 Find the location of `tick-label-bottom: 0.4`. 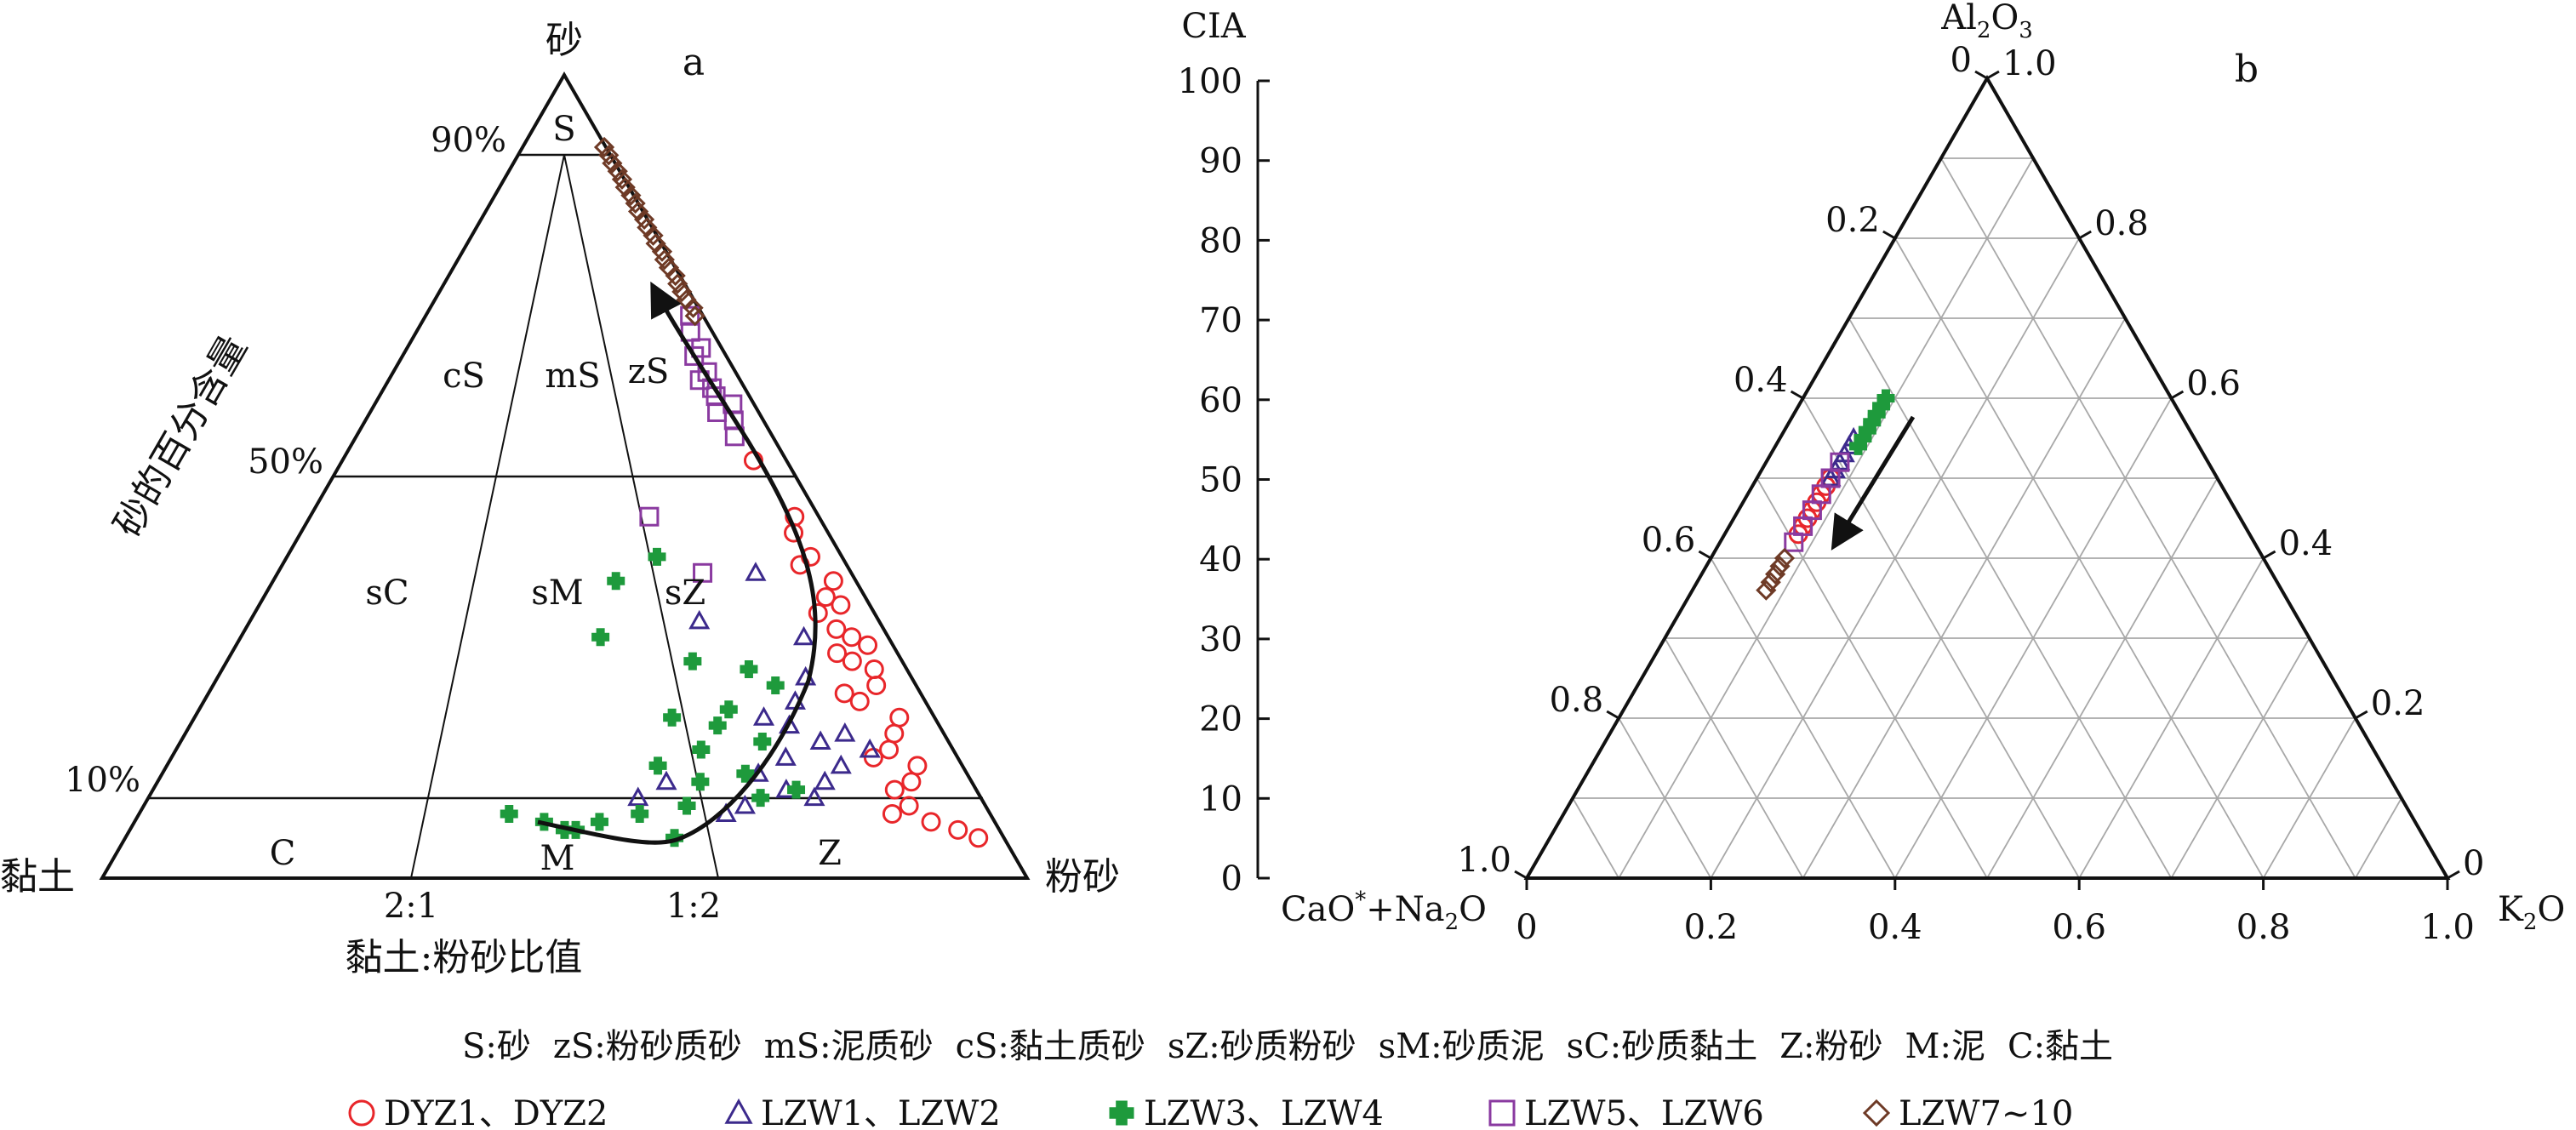

tick-label-bottom: 0.4 is located at coordinates (1895, 927).